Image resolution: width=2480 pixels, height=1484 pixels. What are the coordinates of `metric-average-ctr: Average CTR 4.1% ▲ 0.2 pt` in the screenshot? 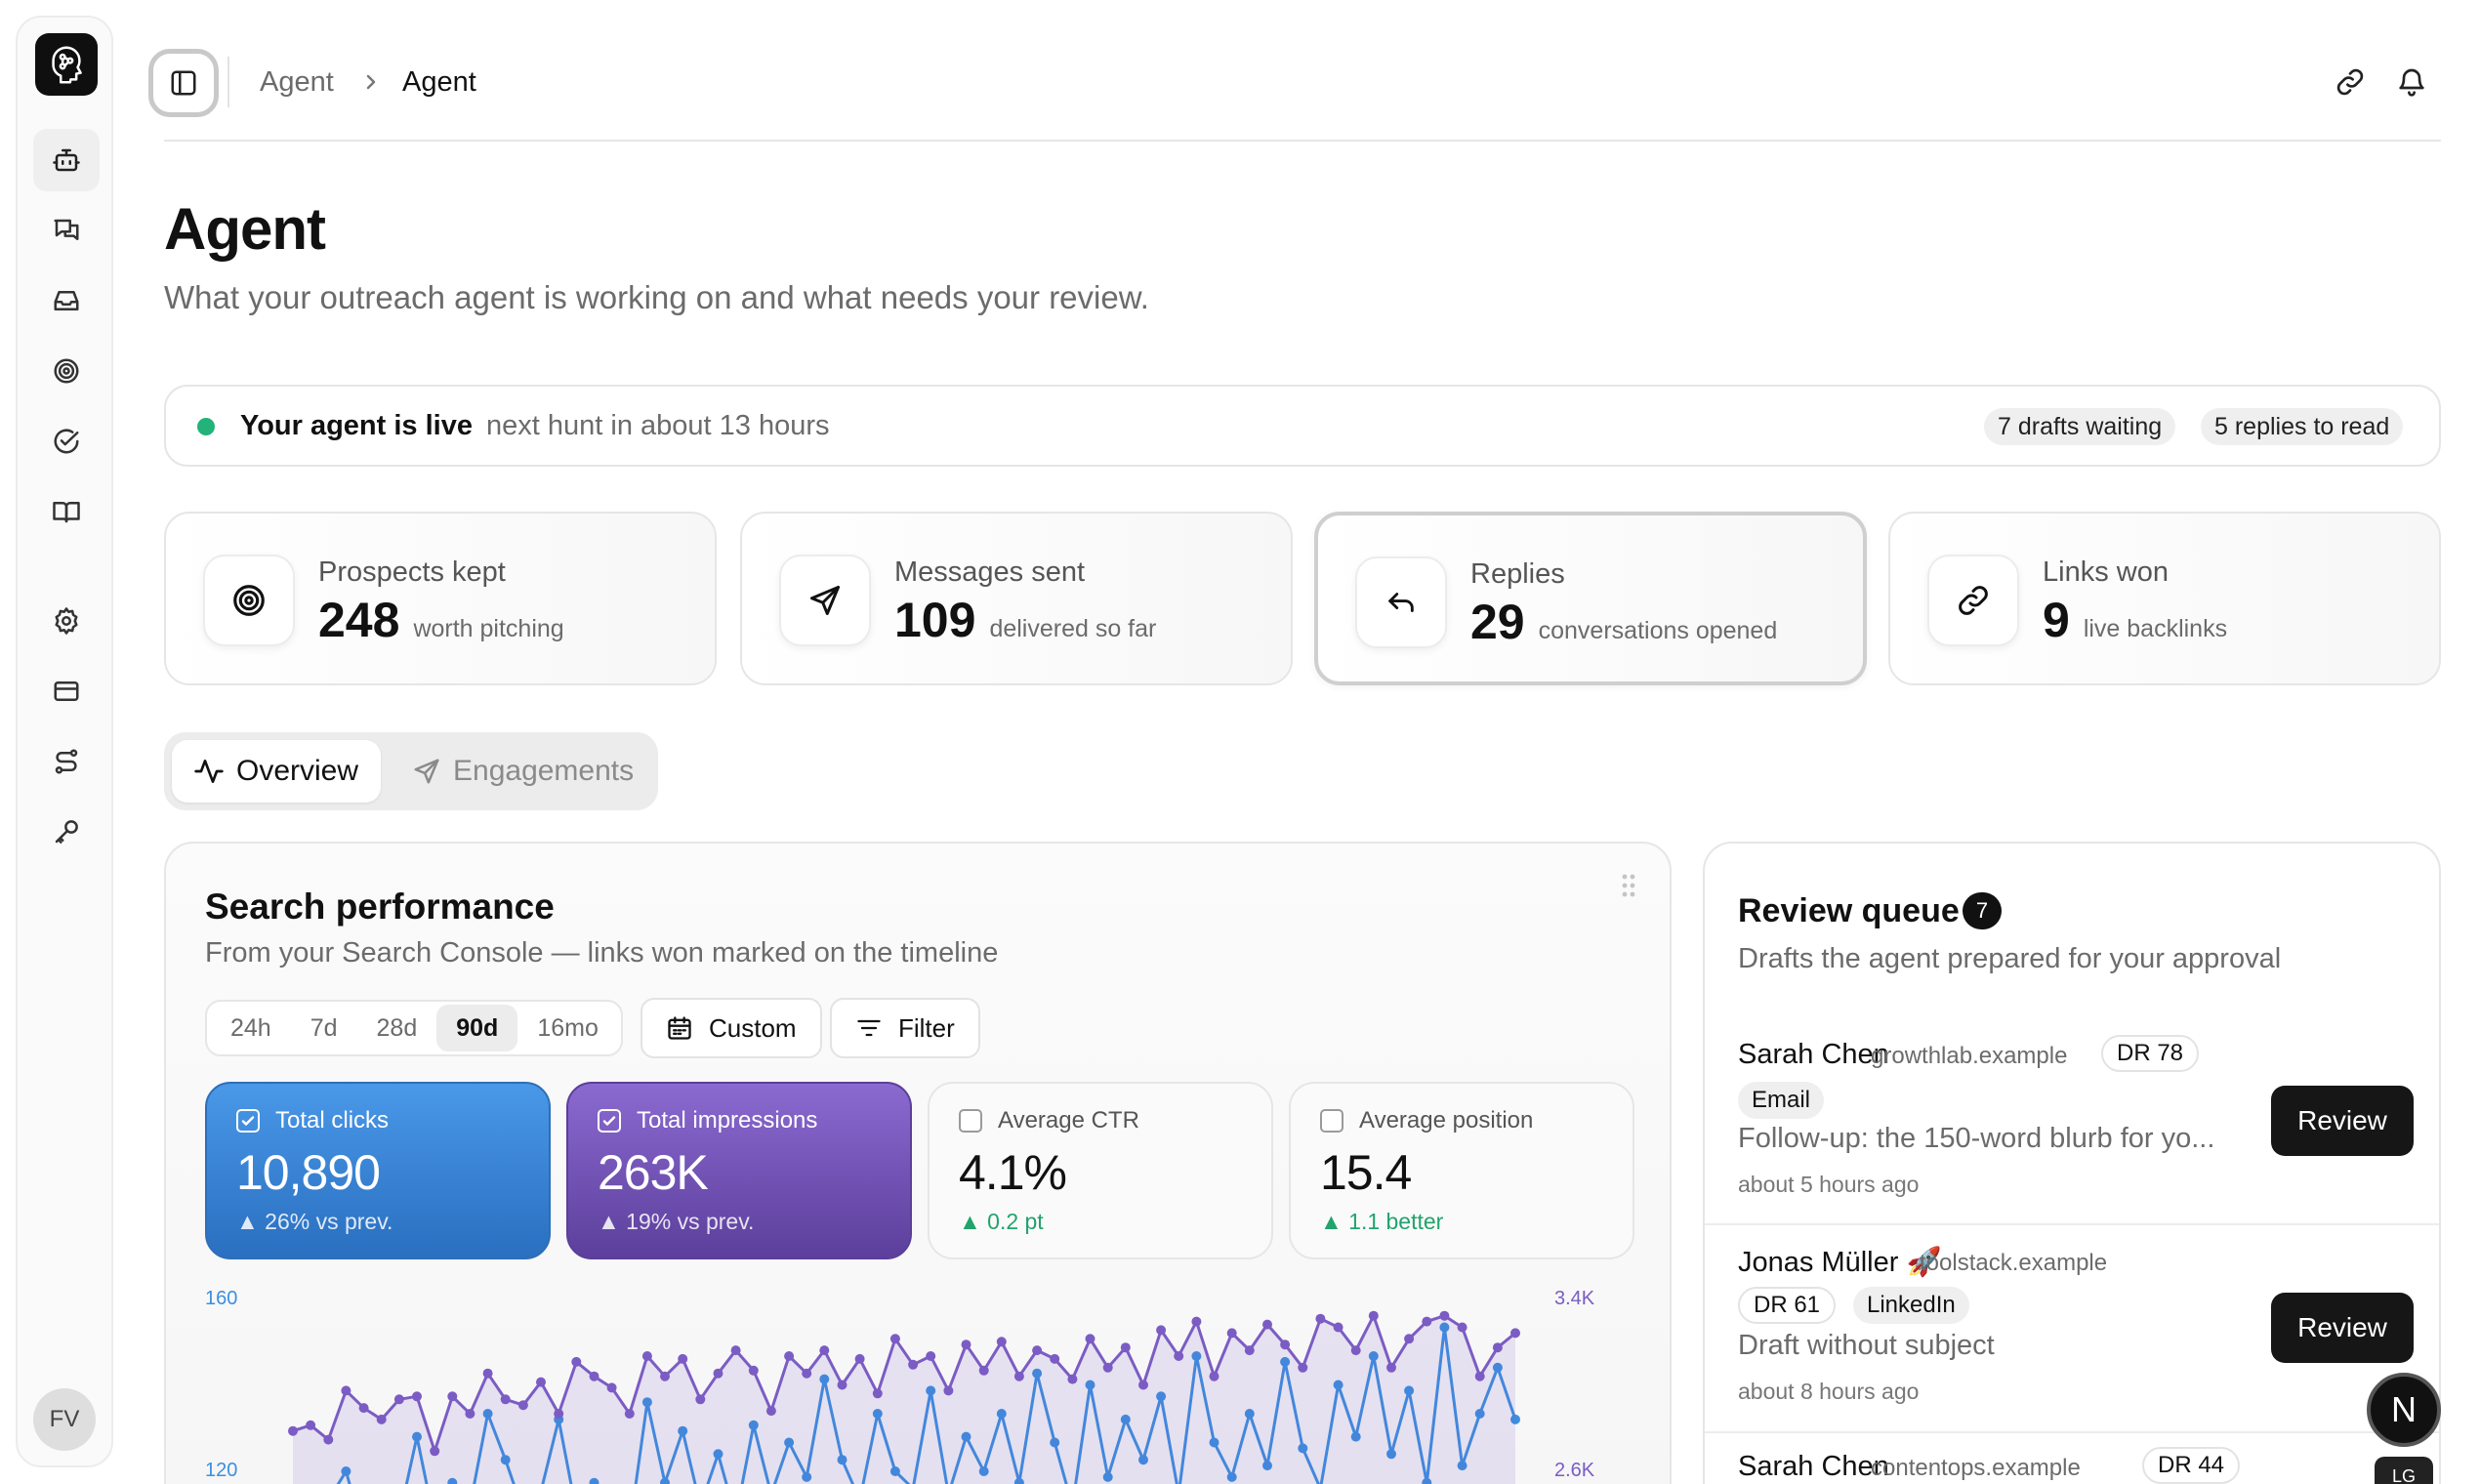 It's located at (1100, 1170).